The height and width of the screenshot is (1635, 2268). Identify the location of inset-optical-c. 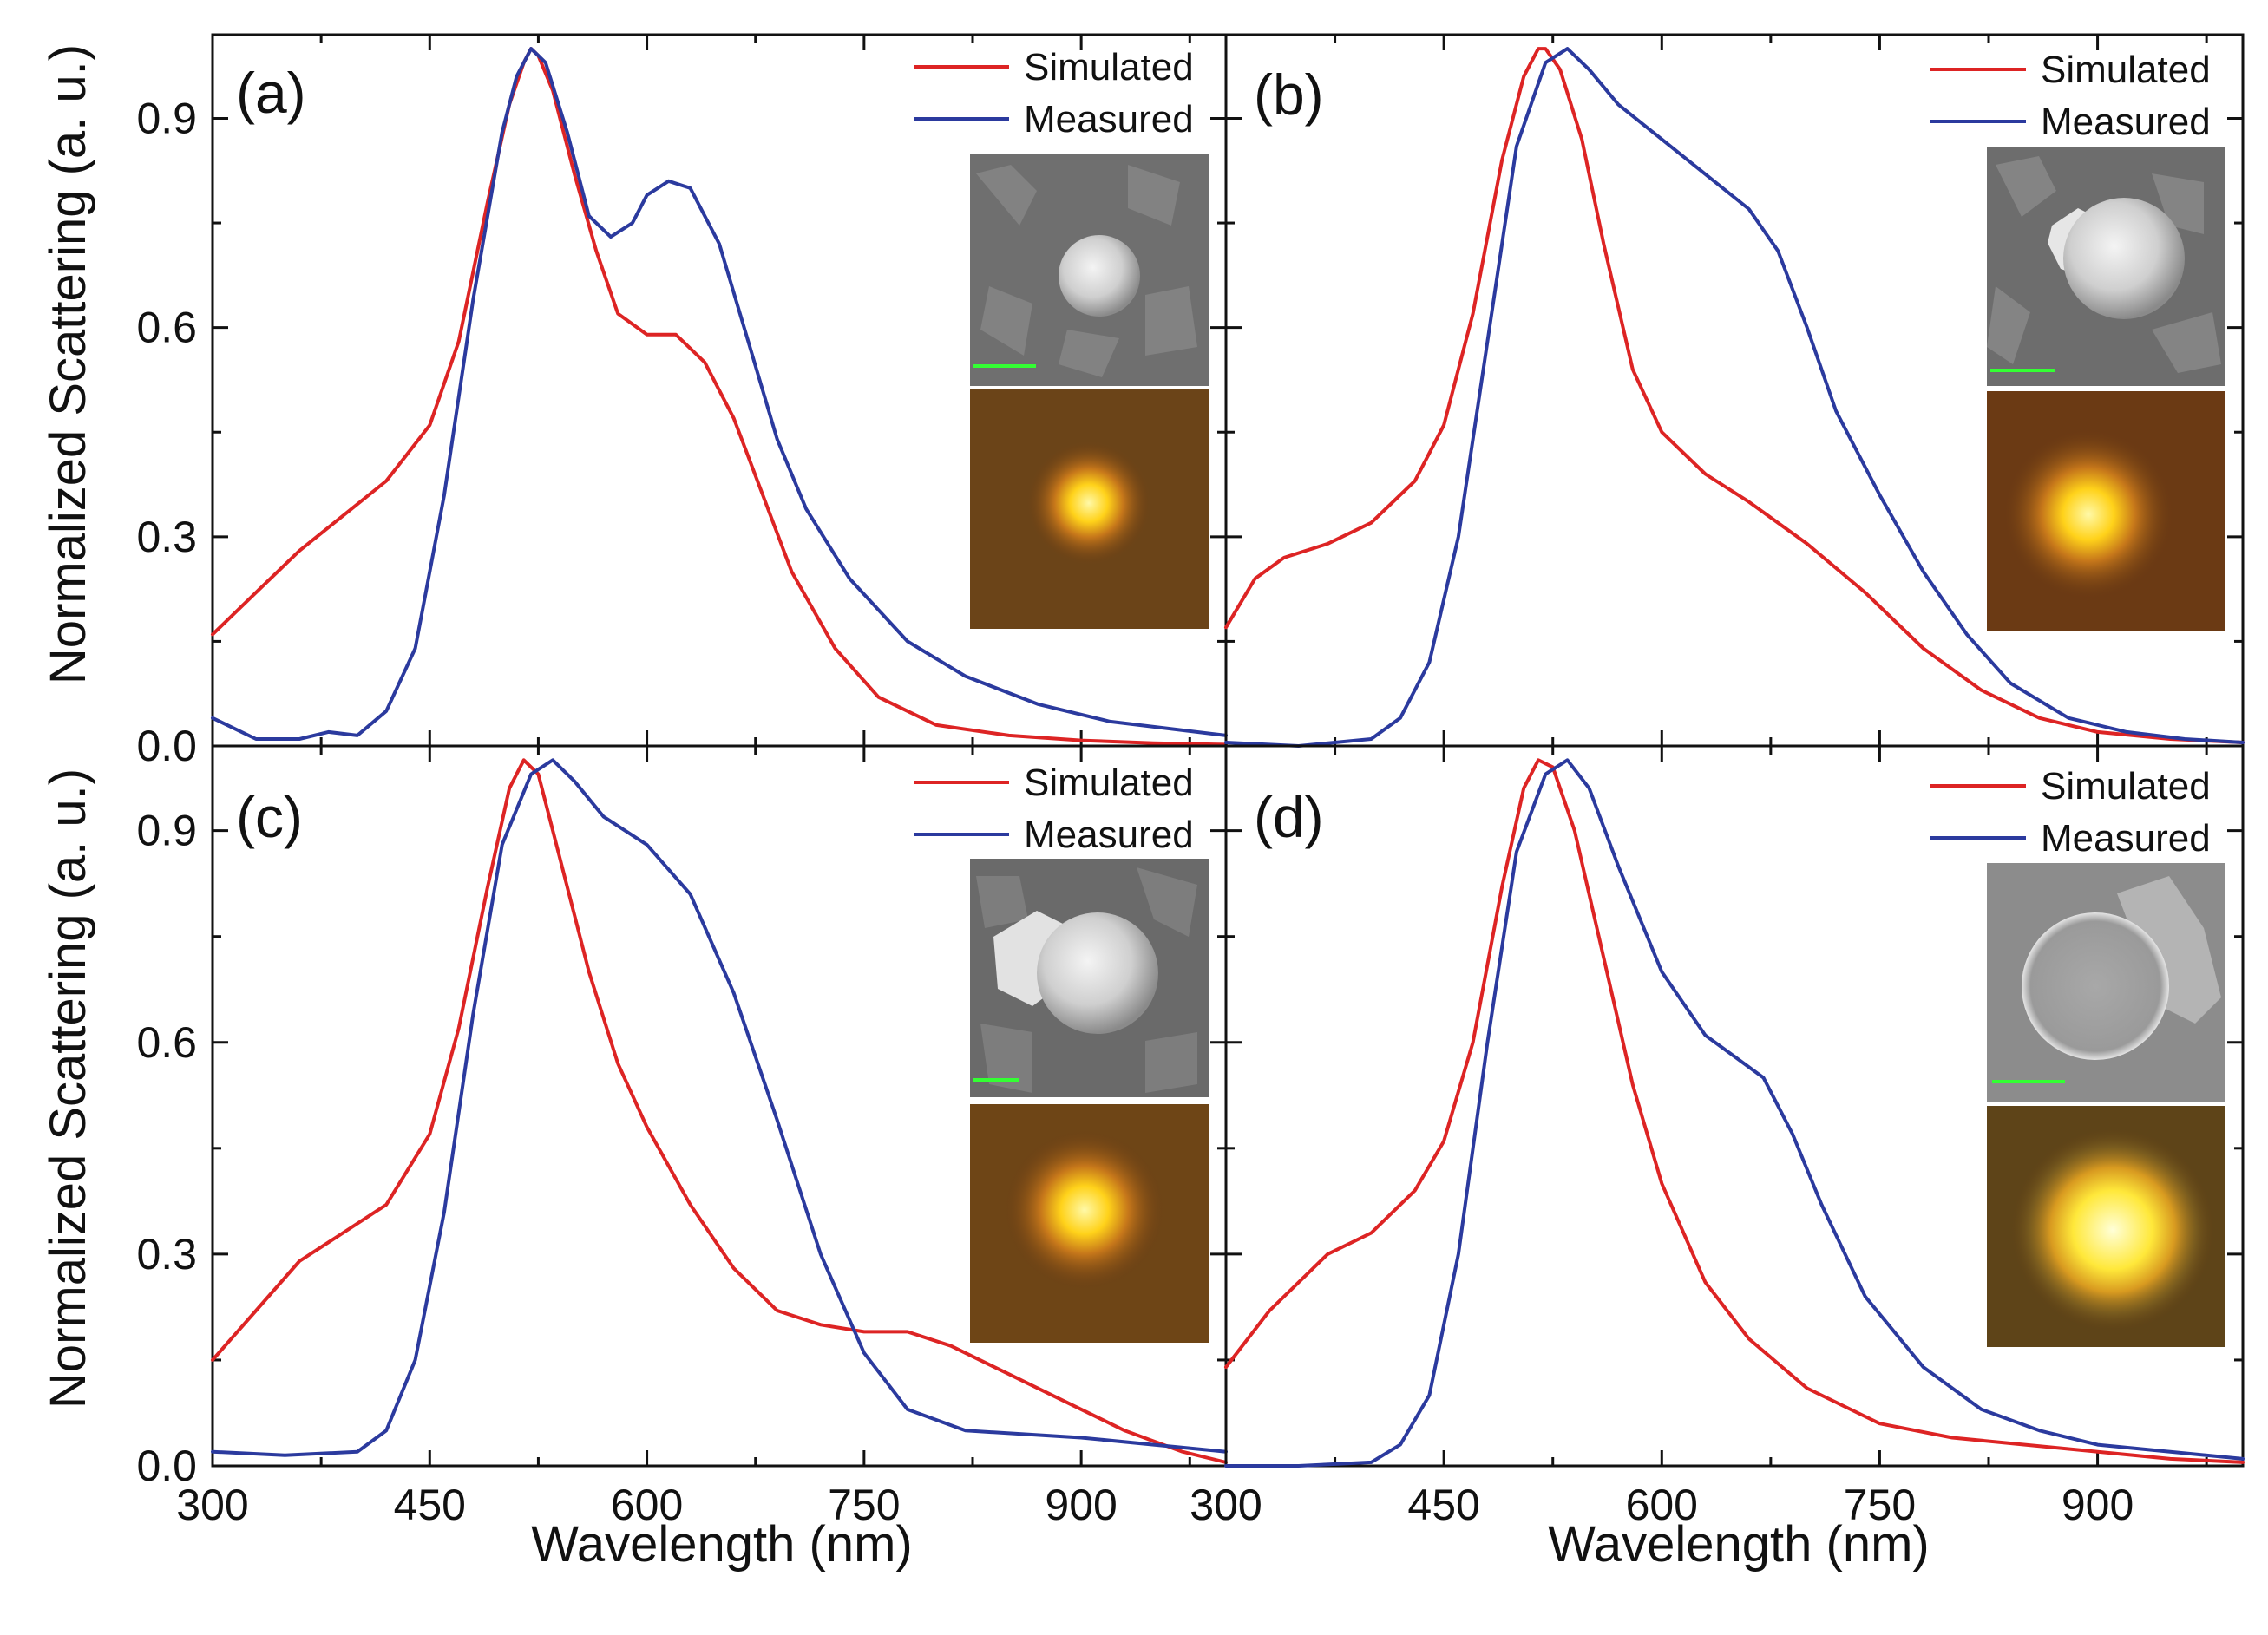
(1089, 1223).